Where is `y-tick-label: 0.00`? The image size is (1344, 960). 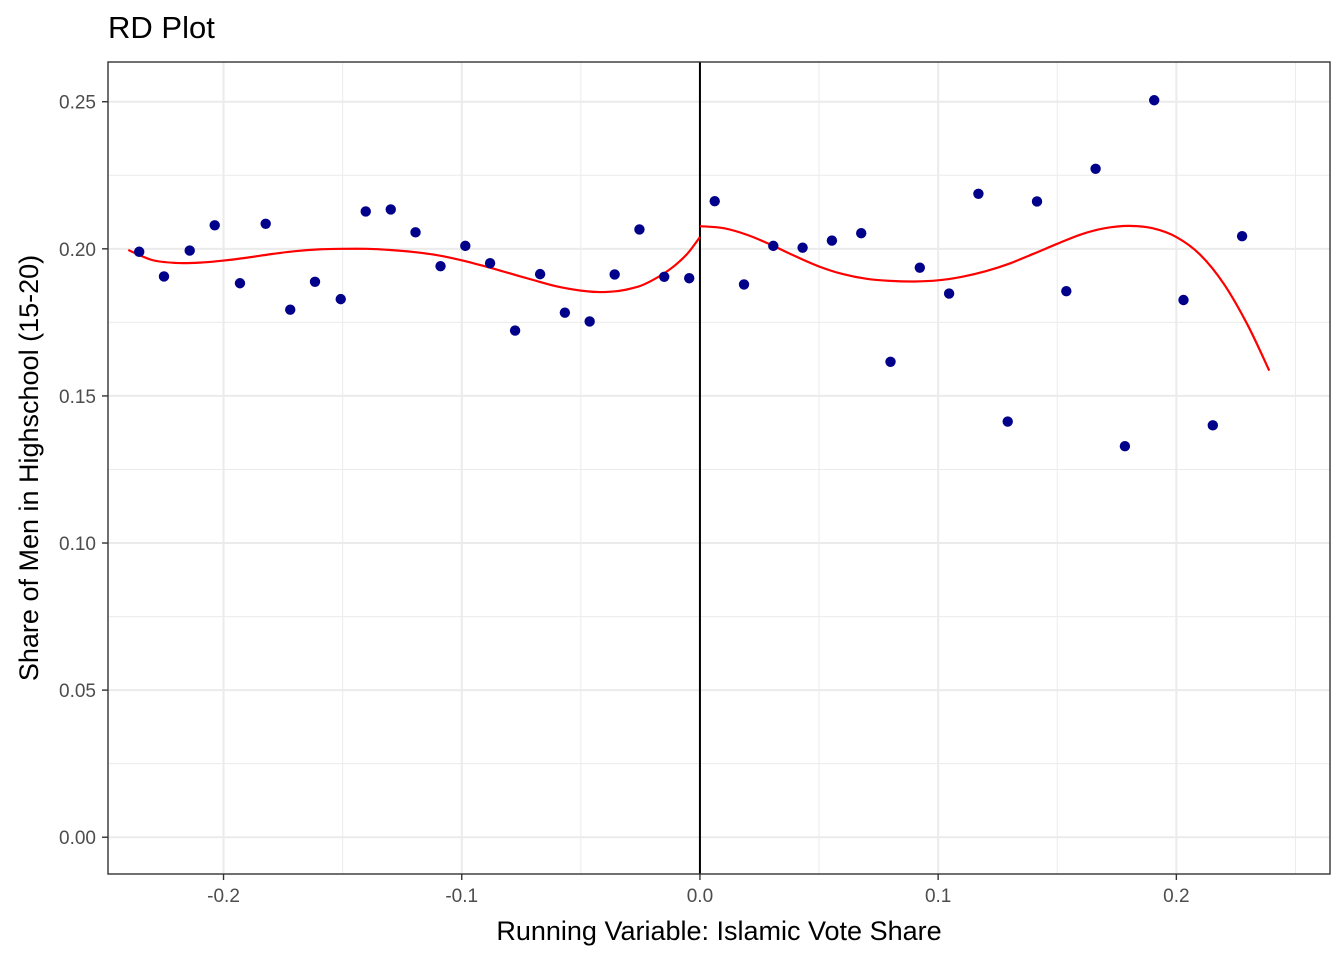
y-tick-label: 0.00 is located at coordinates (77, 838).